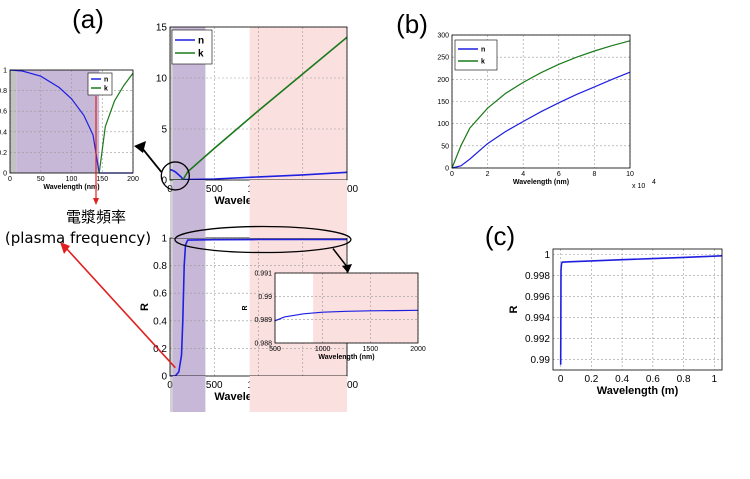 The image size is (750, 479). What do you see at coordinates (3, 132) in the screenshot?
I see `y-tick-label: 0.4` at bounding box center [3, 132].